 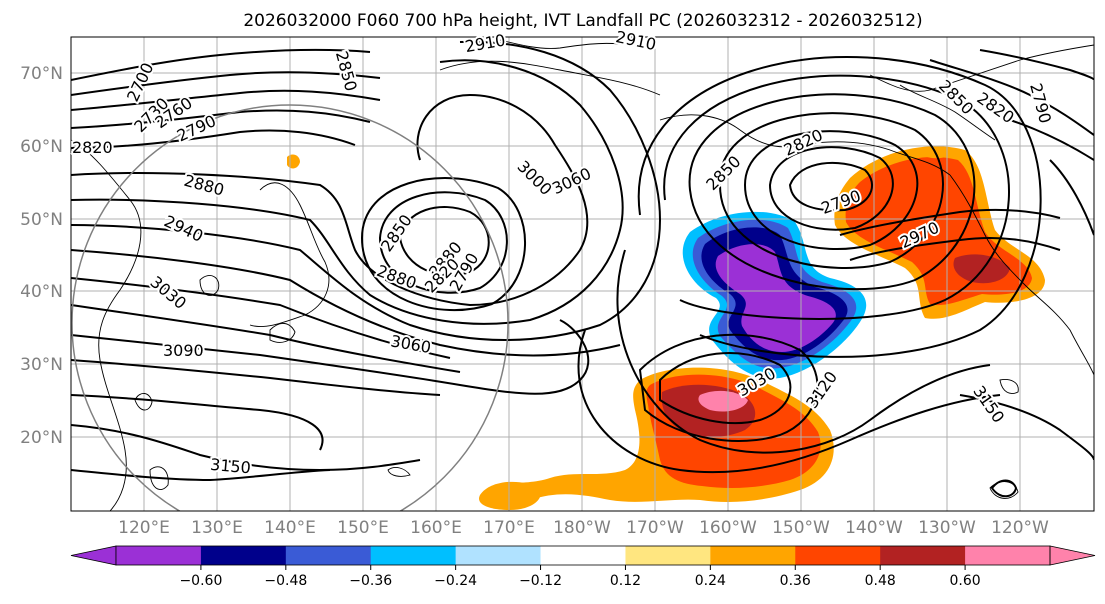 I want to click on colorbar-tick-label: 0.60, so click(x=965, y=581).